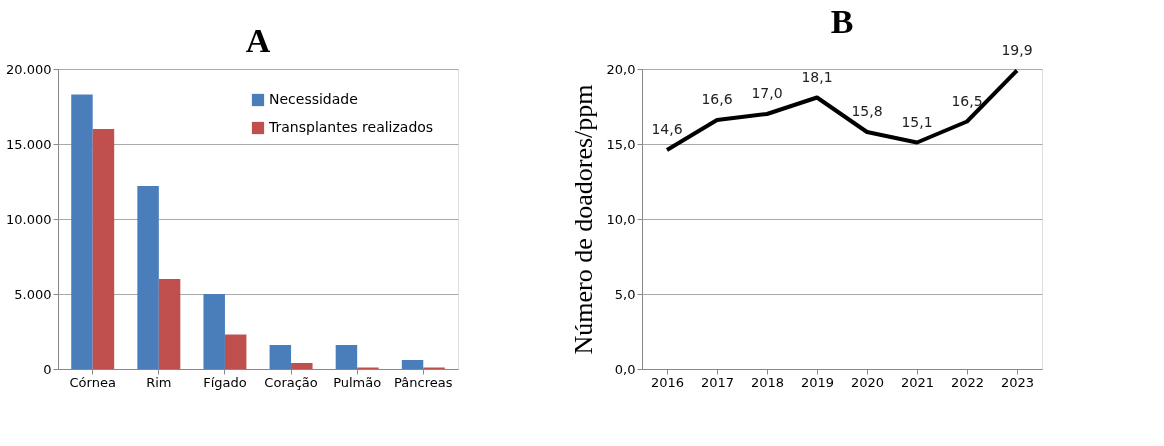 This screenshot has width=1164, height=446. What do you see at coordinates (842, 21) in the screenshot?
I see `chart-title: B` at bounding box center [842, 21].